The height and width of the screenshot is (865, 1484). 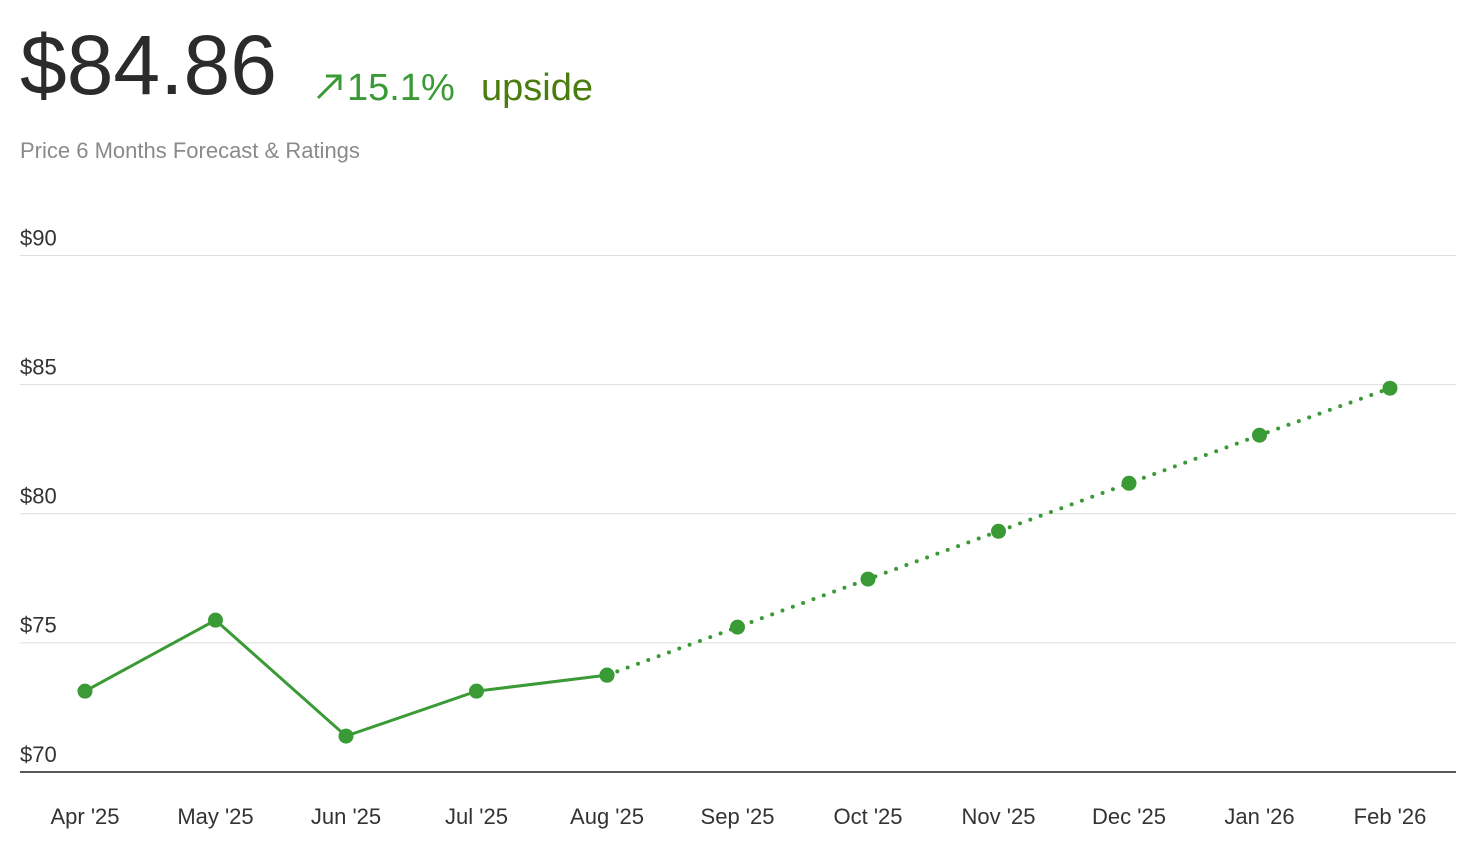 I want to click on subtitle: Price 6 Months Forecast & Ratings, so click(x=190, y=150).